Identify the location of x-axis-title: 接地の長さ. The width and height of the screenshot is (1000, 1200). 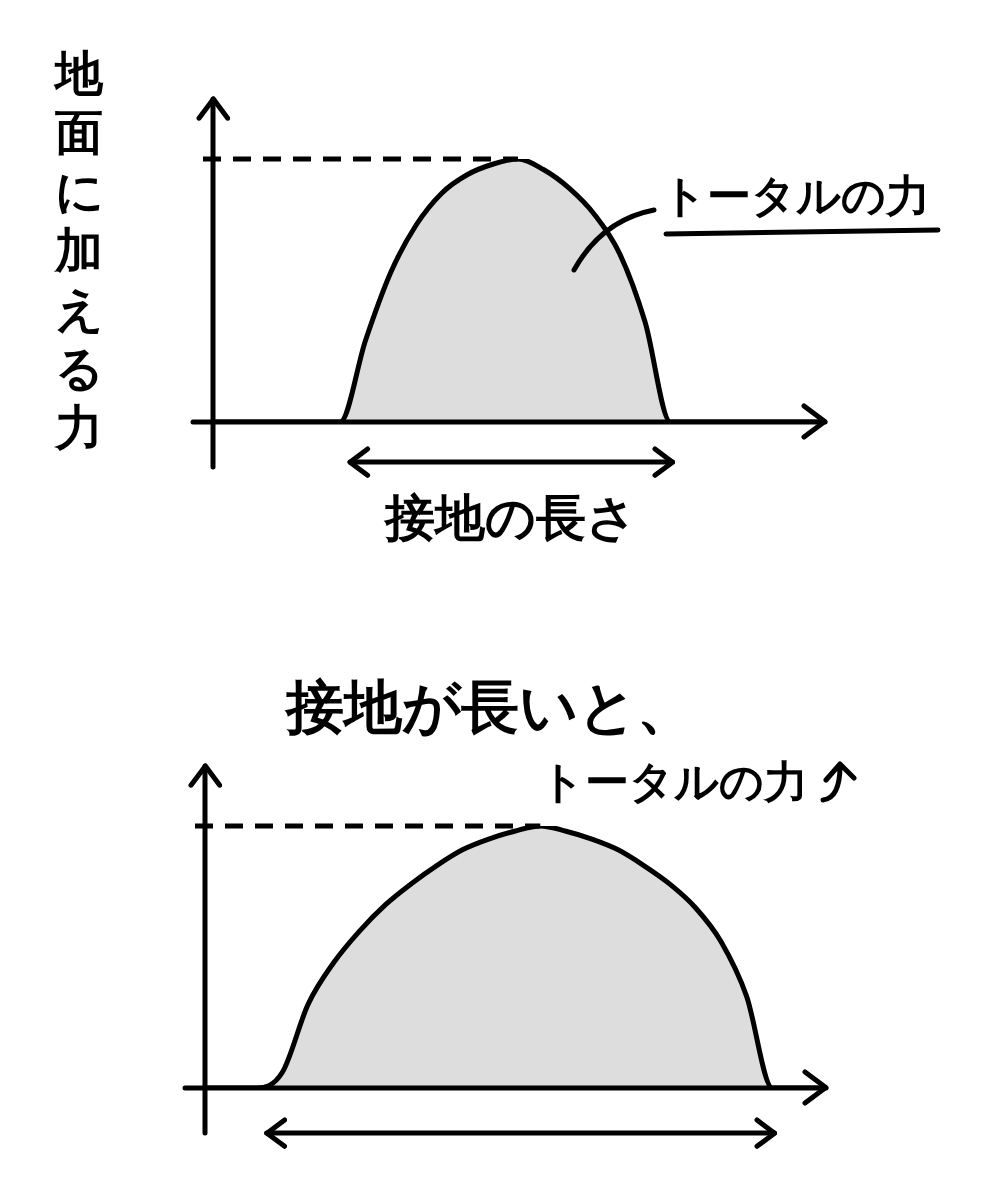
(510, 517).